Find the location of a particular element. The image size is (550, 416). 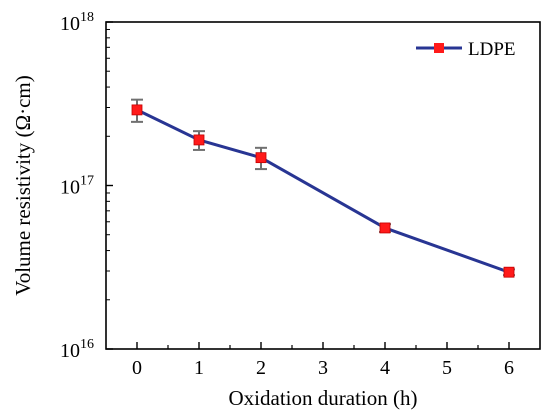

x-tick-label: 5 is located at coordinates (447, 368).